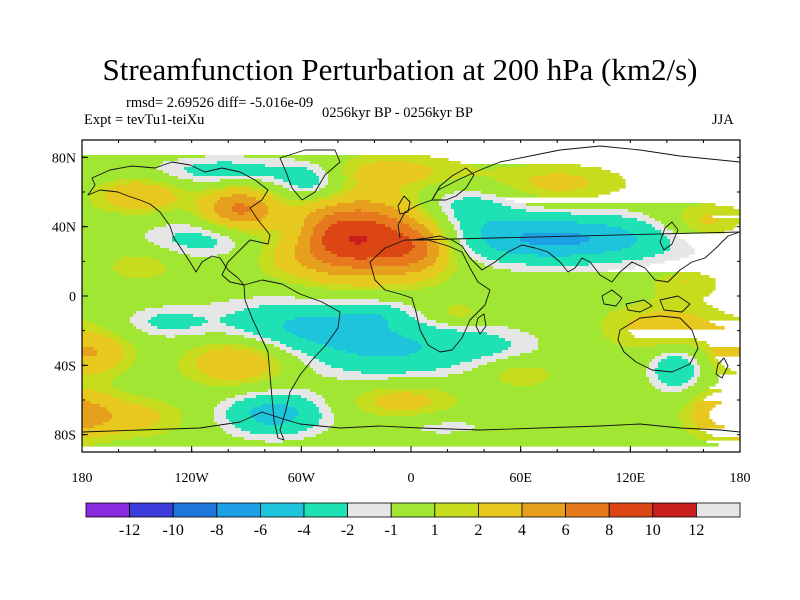 Image resolution: width=800 pixels, height=600 pixels. What do you see at coordinates (658, 344) in the screenshot?
I see `coastline-australia` at bounding box center [658, 344].